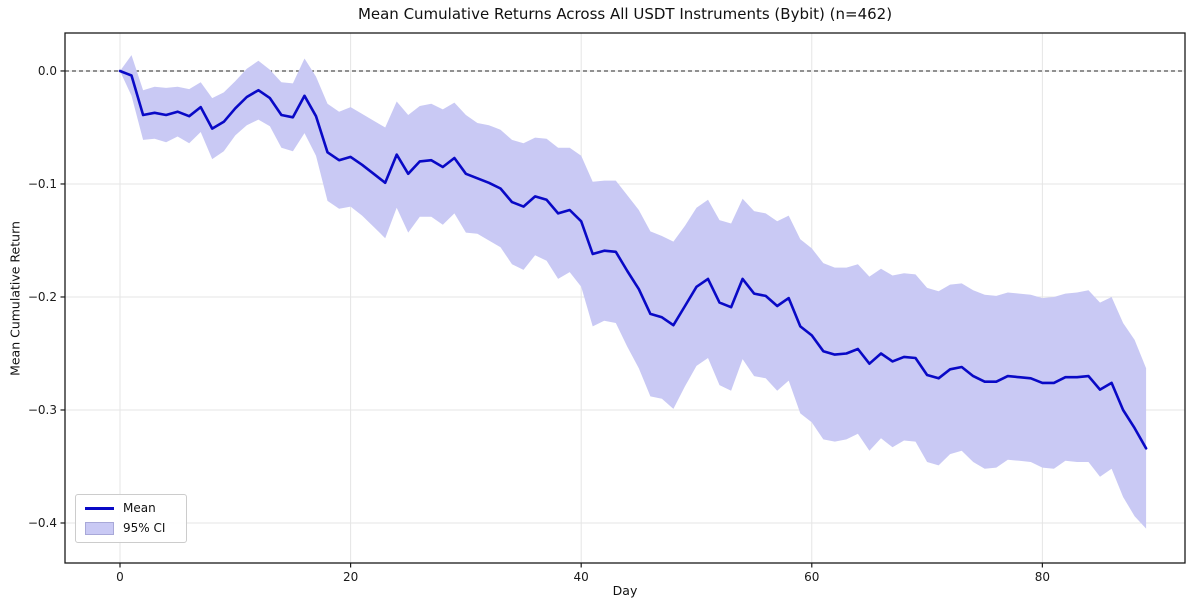 The height and width of the screenshot is (600, 1200). I want to click on legend-entry-mean: Mean, so click(131, 508).